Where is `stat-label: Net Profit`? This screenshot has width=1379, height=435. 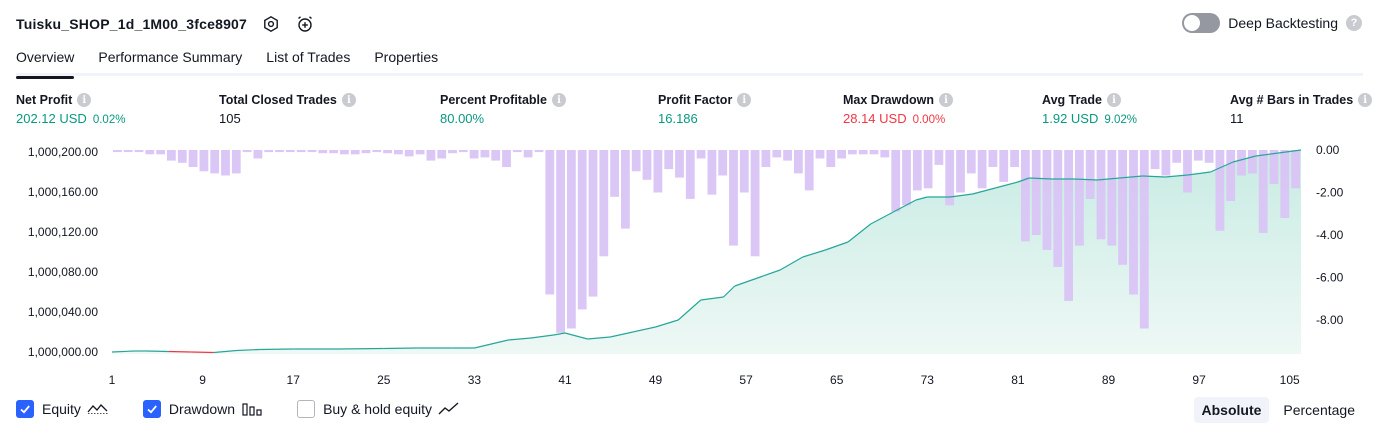 stat-label: Net Profit is located at coordinates (44, 100).